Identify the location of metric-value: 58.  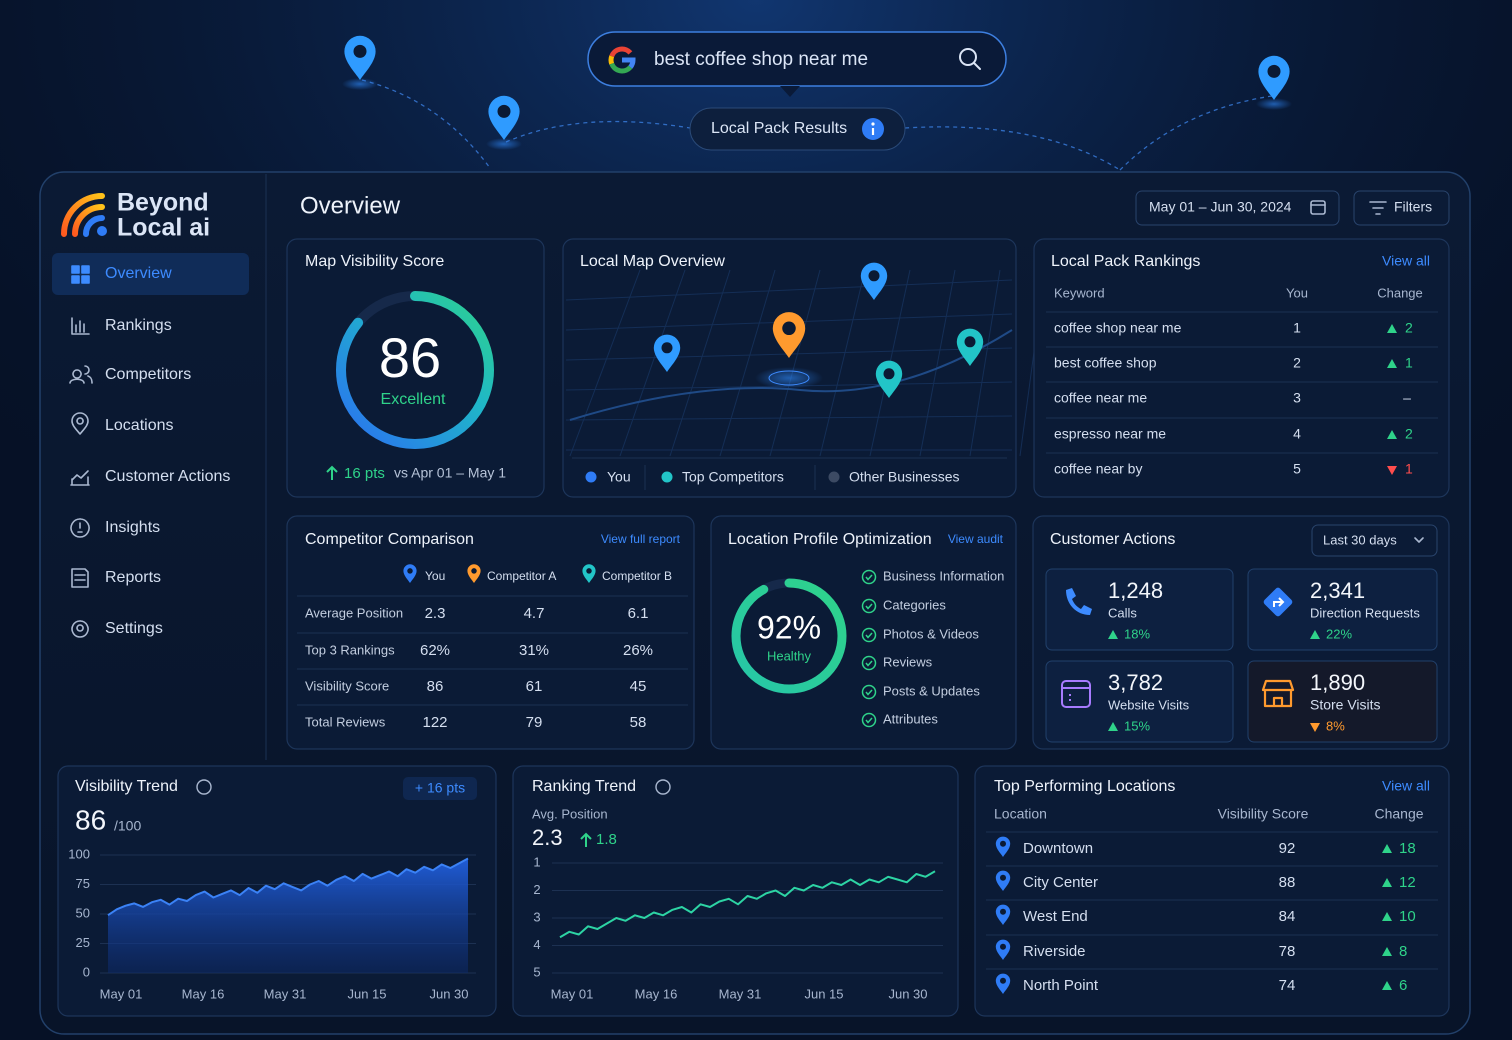
(638, 722).